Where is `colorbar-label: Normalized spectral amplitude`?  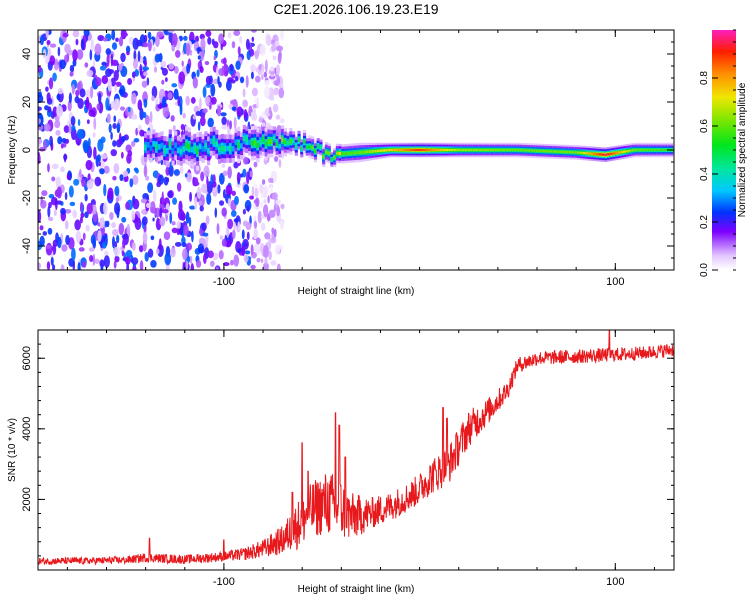 colorbar-label: Normalized spectral amplitude is located at coordinates (742, 149).